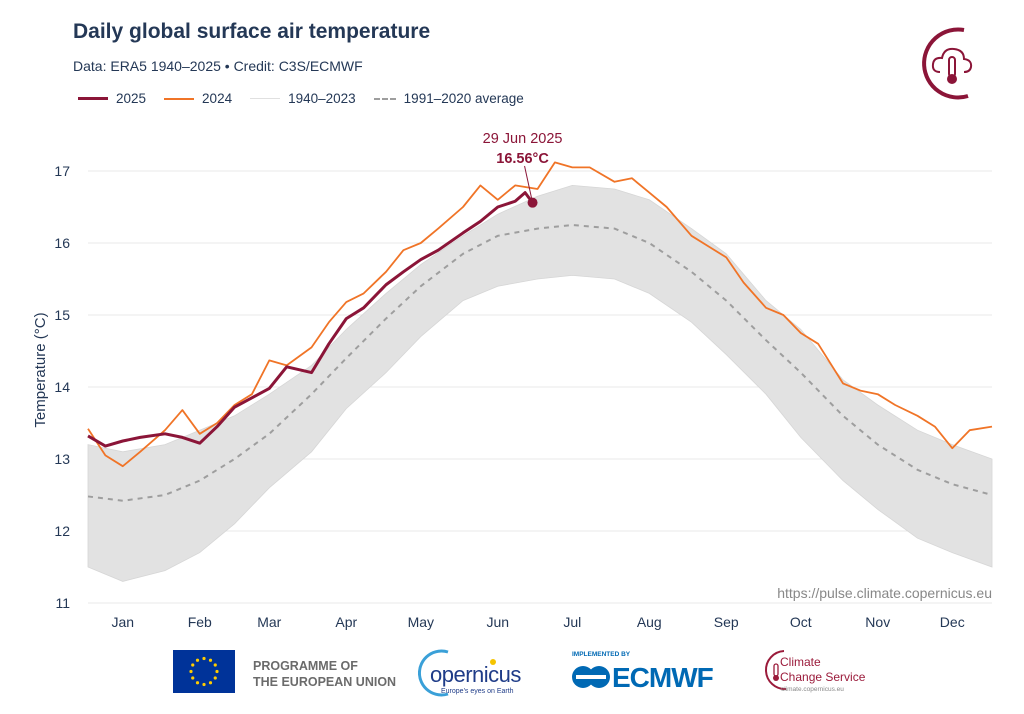  I want to click on x-tick-label: Jan, so click(122, 622).